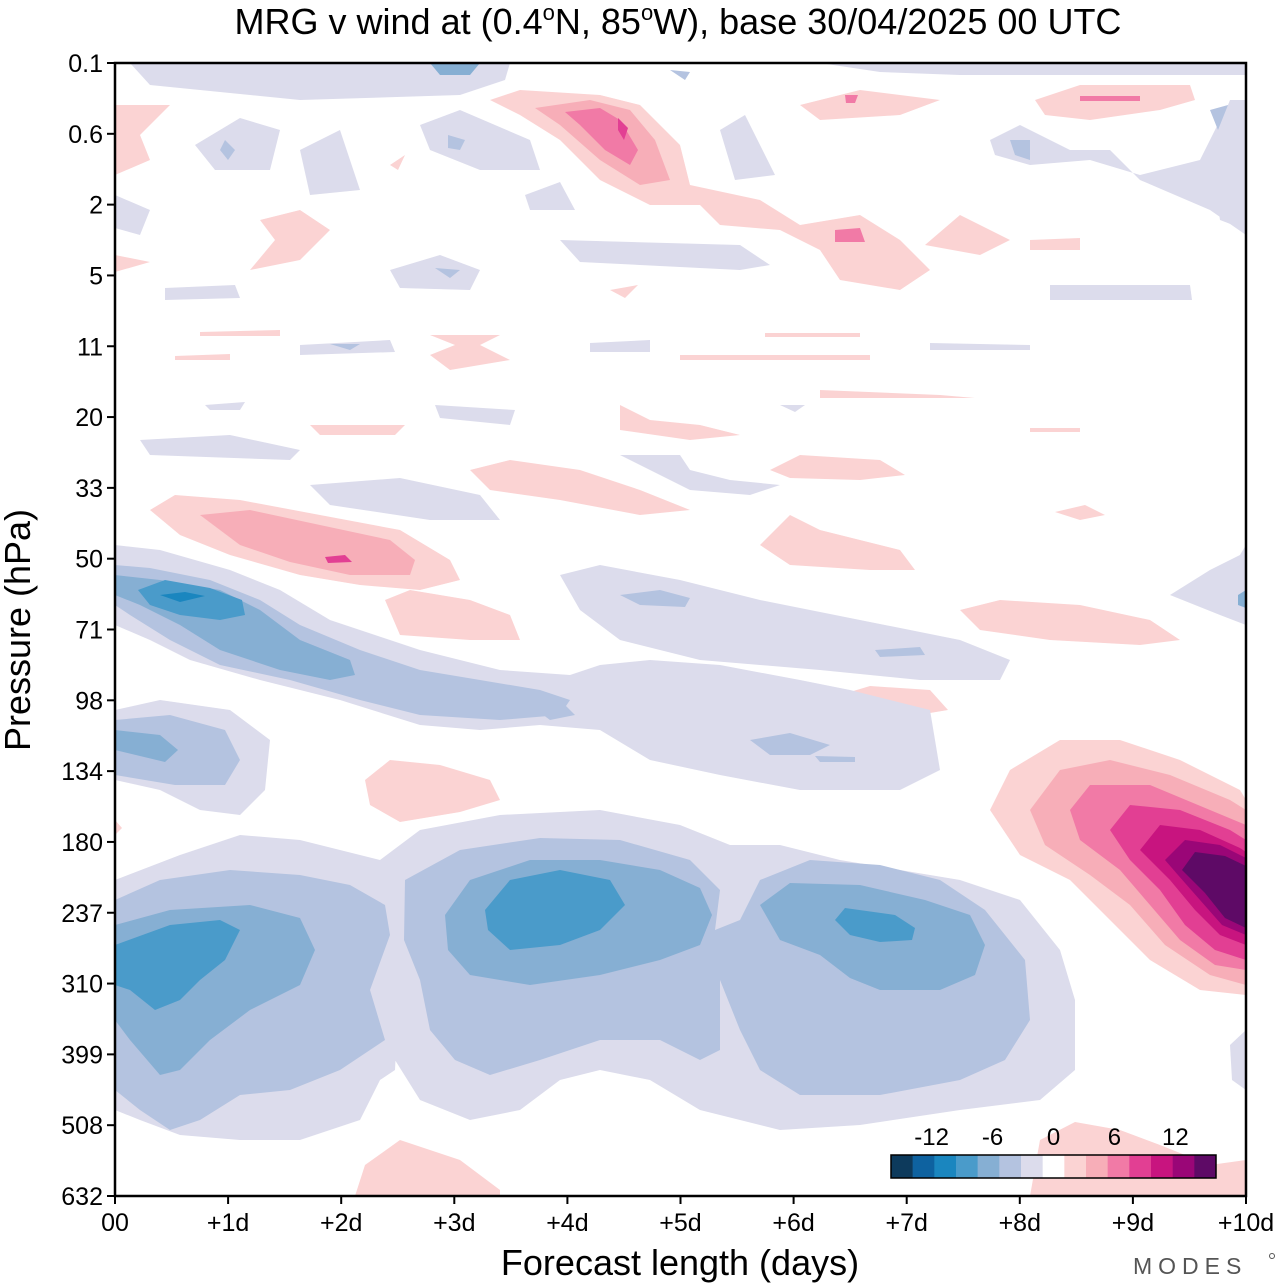 The height and width of the screenshot is (1286, 1280). What do you see at coordinates (992, 1137) in the screenshot?
I see `colorbar-tick-label: -6` at bounding box center [992, 1137].